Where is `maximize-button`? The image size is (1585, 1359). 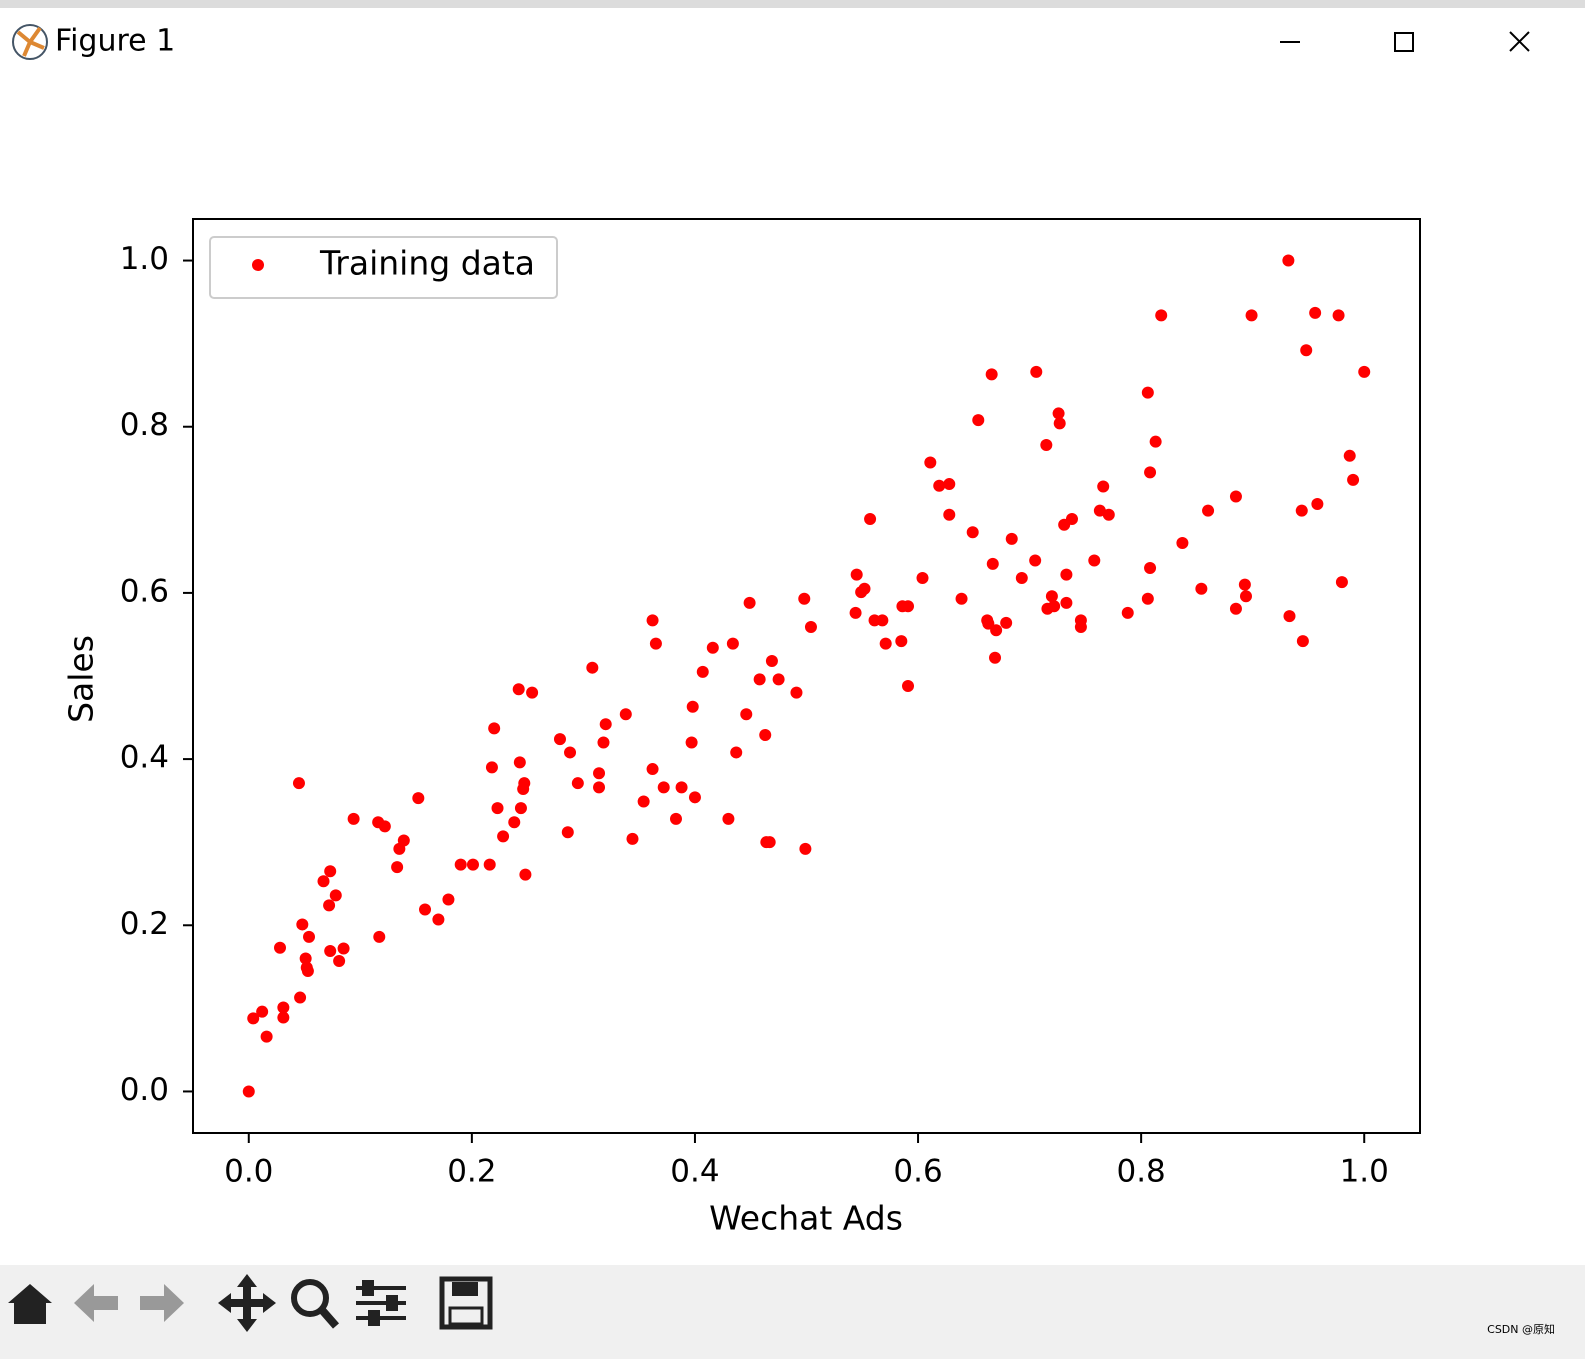 maximize-button is located at coordinates (1404, 42).